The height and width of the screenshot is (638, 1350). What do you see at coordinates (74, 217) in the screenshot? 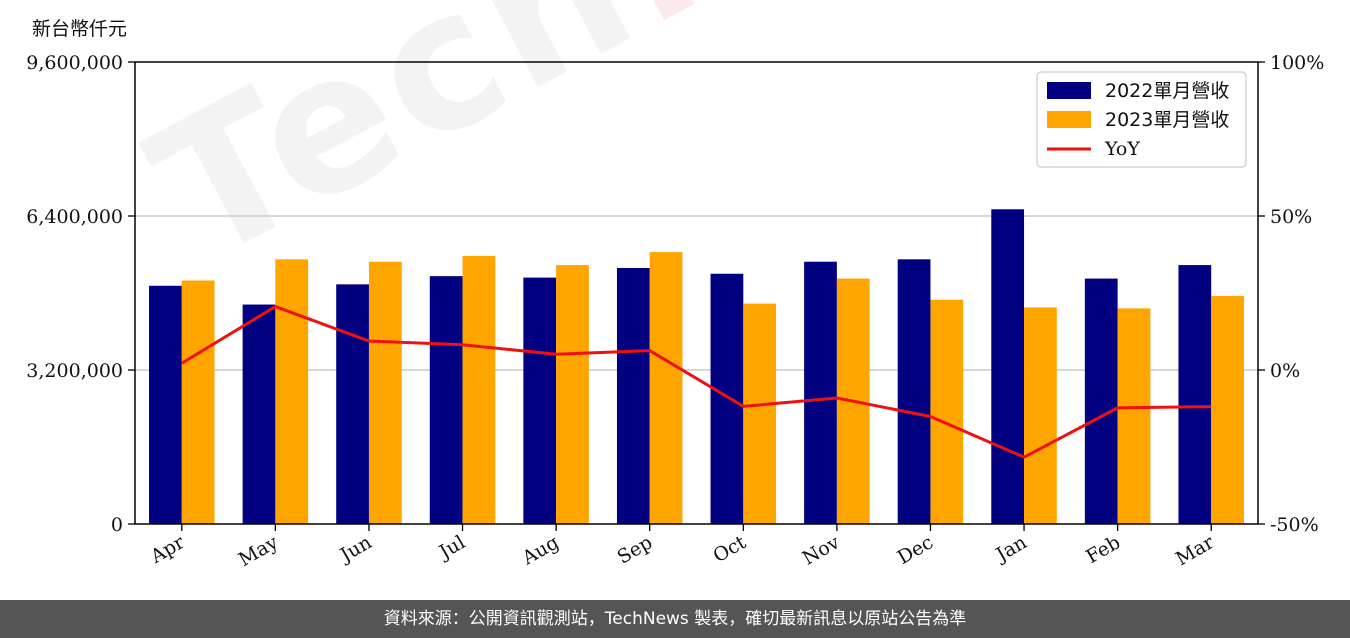
I see `y-tick-label: 6,400,000` at bounding box center [74, 217].